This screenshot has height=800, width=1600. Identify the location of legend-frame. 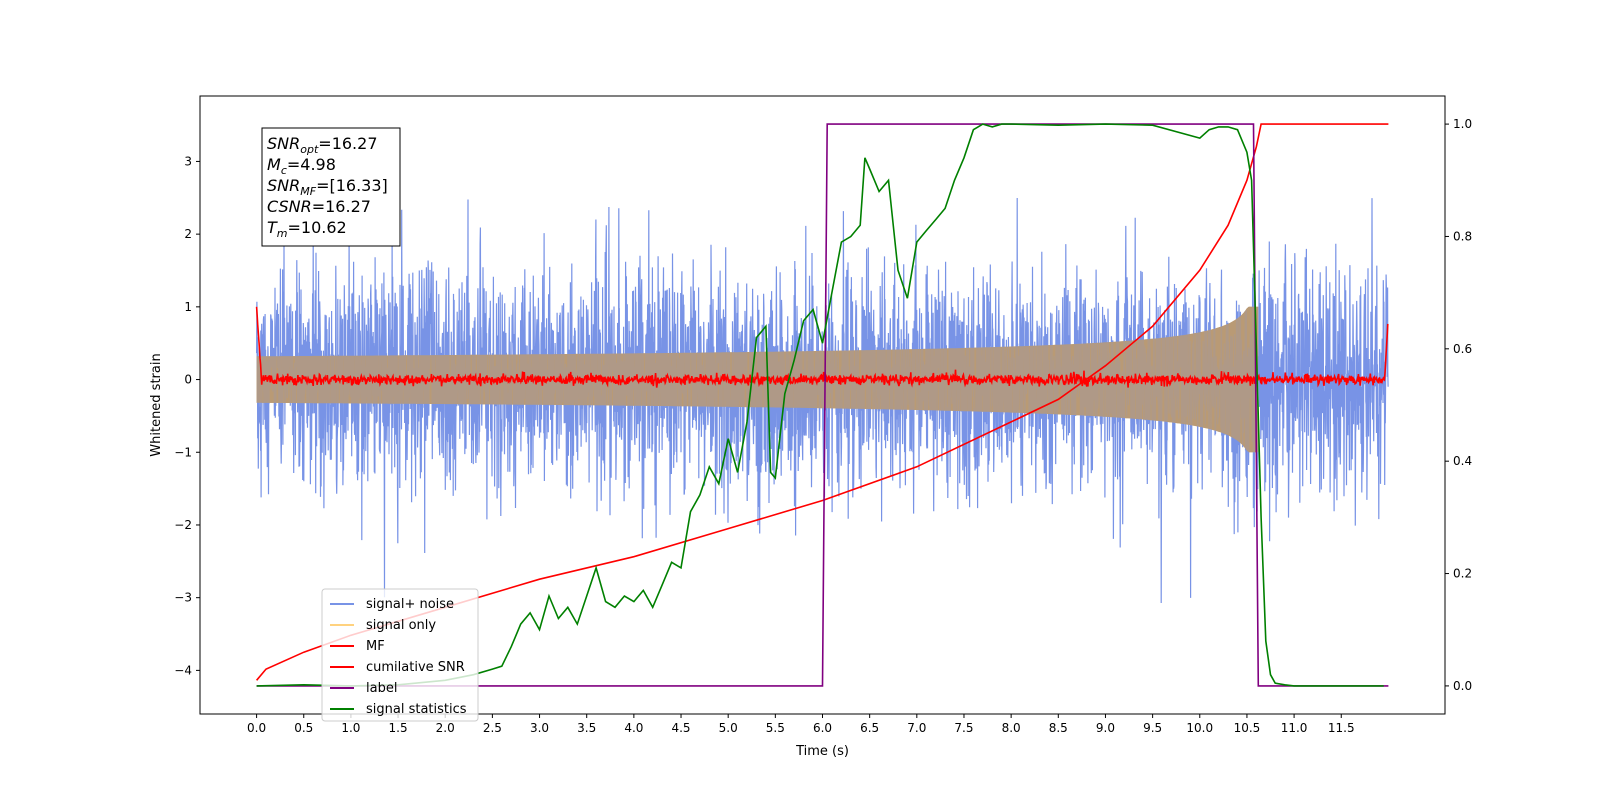
(400, 655).